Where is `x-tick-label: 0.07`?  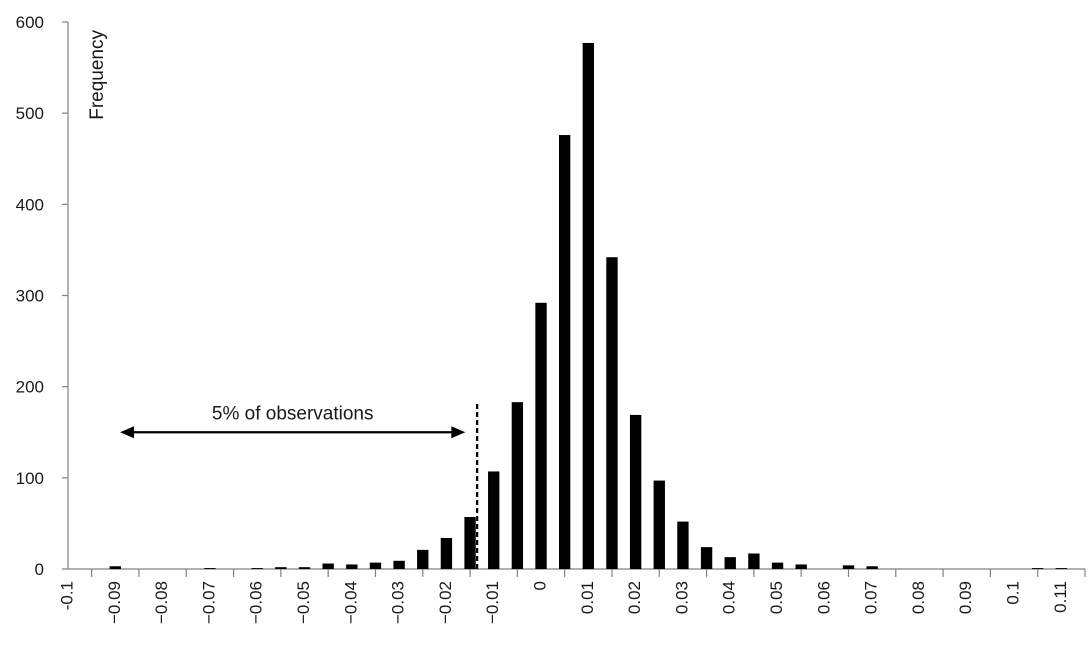
x-tick-label: 0.07 is located at coordinates (871, 597).